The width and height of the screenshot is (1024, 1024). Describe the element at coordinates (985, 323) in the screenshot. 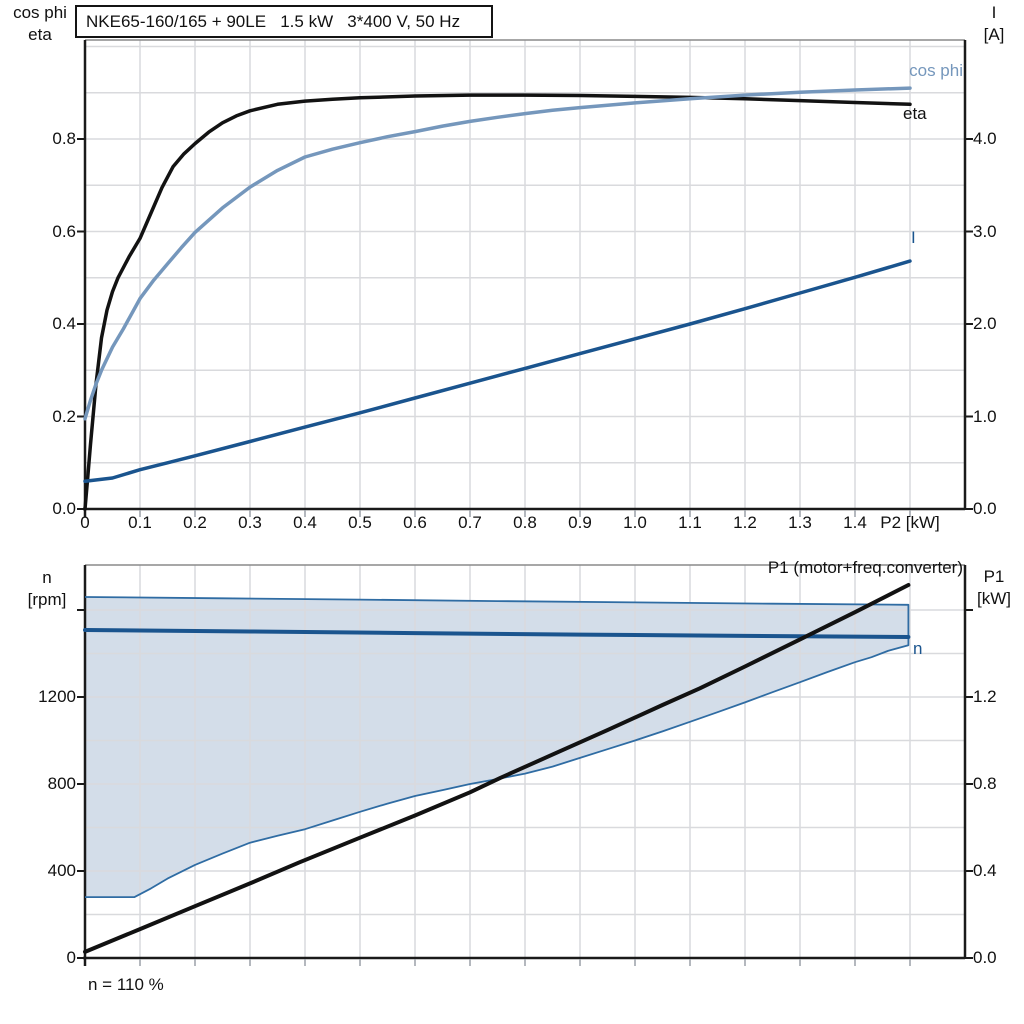

I see `right-axis-tick-label: 2.0` at that location.